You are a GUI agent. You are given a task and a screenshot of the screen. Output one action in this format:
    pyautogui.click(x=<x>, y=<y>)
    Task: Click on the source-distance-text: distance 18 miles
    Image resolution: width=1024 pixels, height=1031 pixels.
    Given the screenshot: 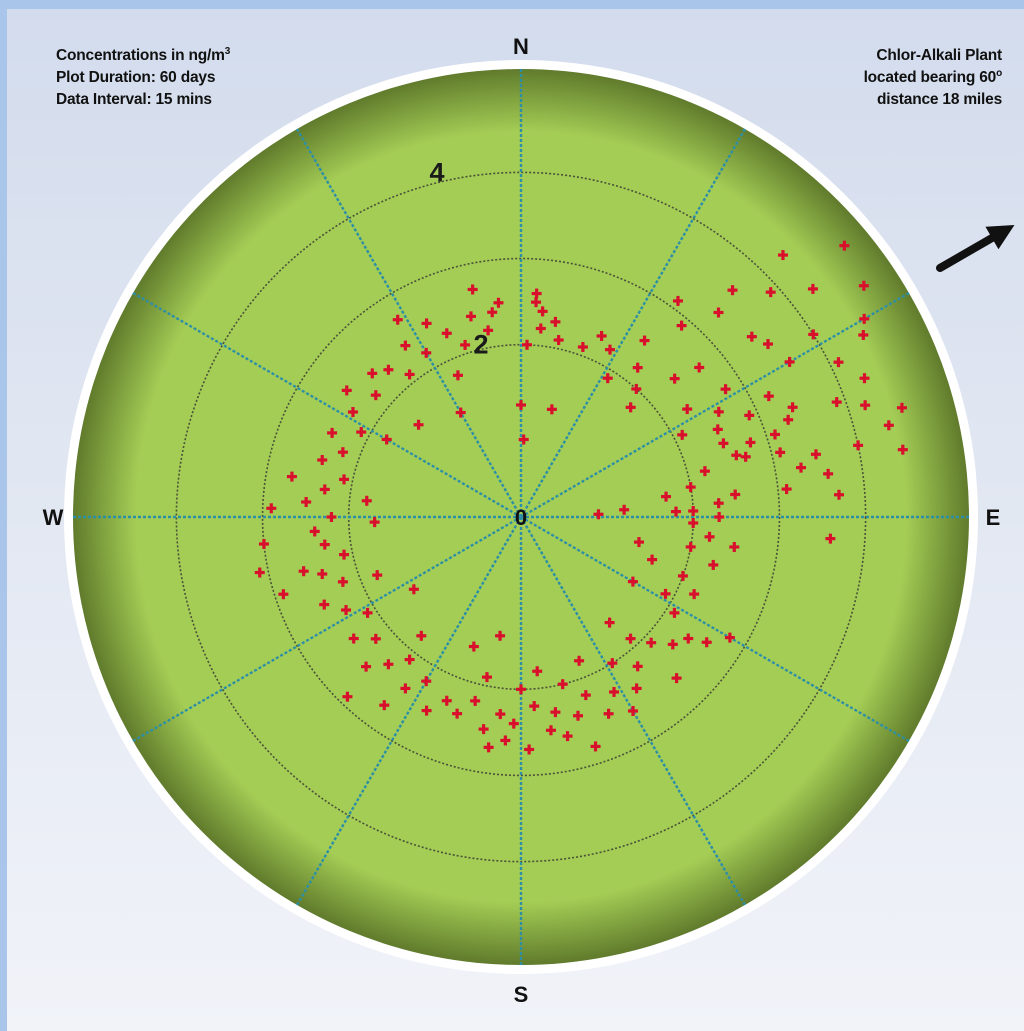 What is the action you would take?
    pyautogui.click(x=939, y=99)
    